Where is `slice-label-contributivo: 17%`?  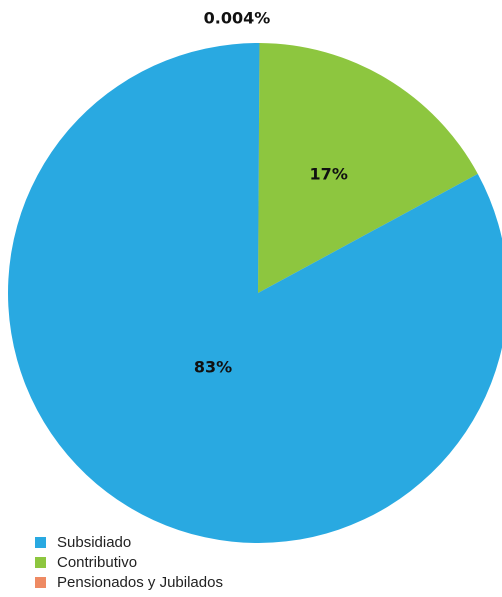 slice-label-contributivo: 17% is located at coordinates (329, 174).